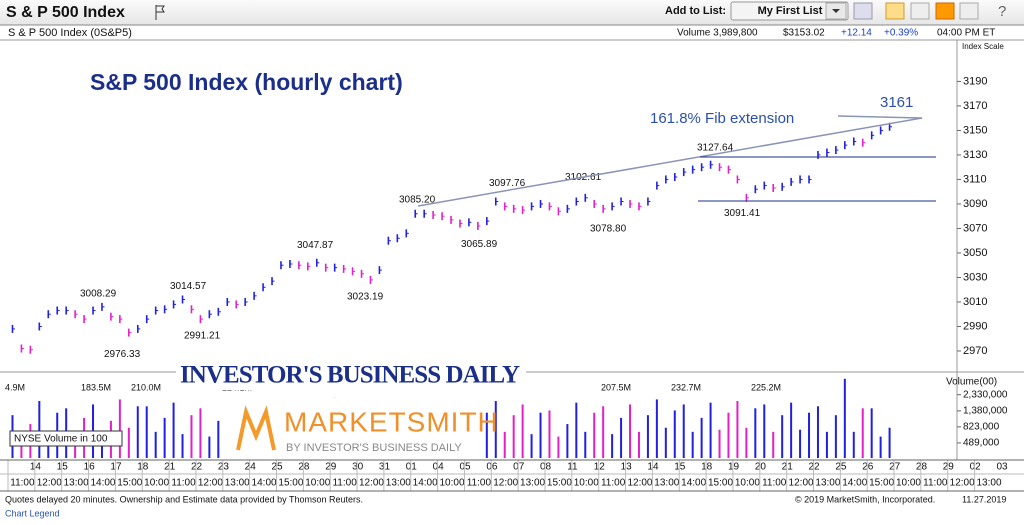 Image resolution: width=1024 pixels, height=525 pixels. I want to click on volume-info: Volume 3,989,800, so click(717, 33).